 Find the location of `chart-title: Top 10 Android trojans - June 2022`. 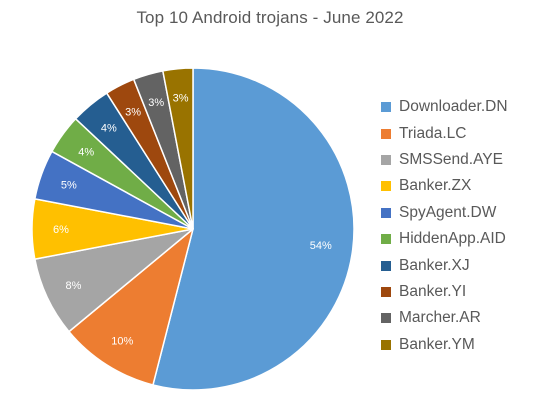

chart-title: Top 10 Android trojans - June 2022 is located at coordinates (270, 17).